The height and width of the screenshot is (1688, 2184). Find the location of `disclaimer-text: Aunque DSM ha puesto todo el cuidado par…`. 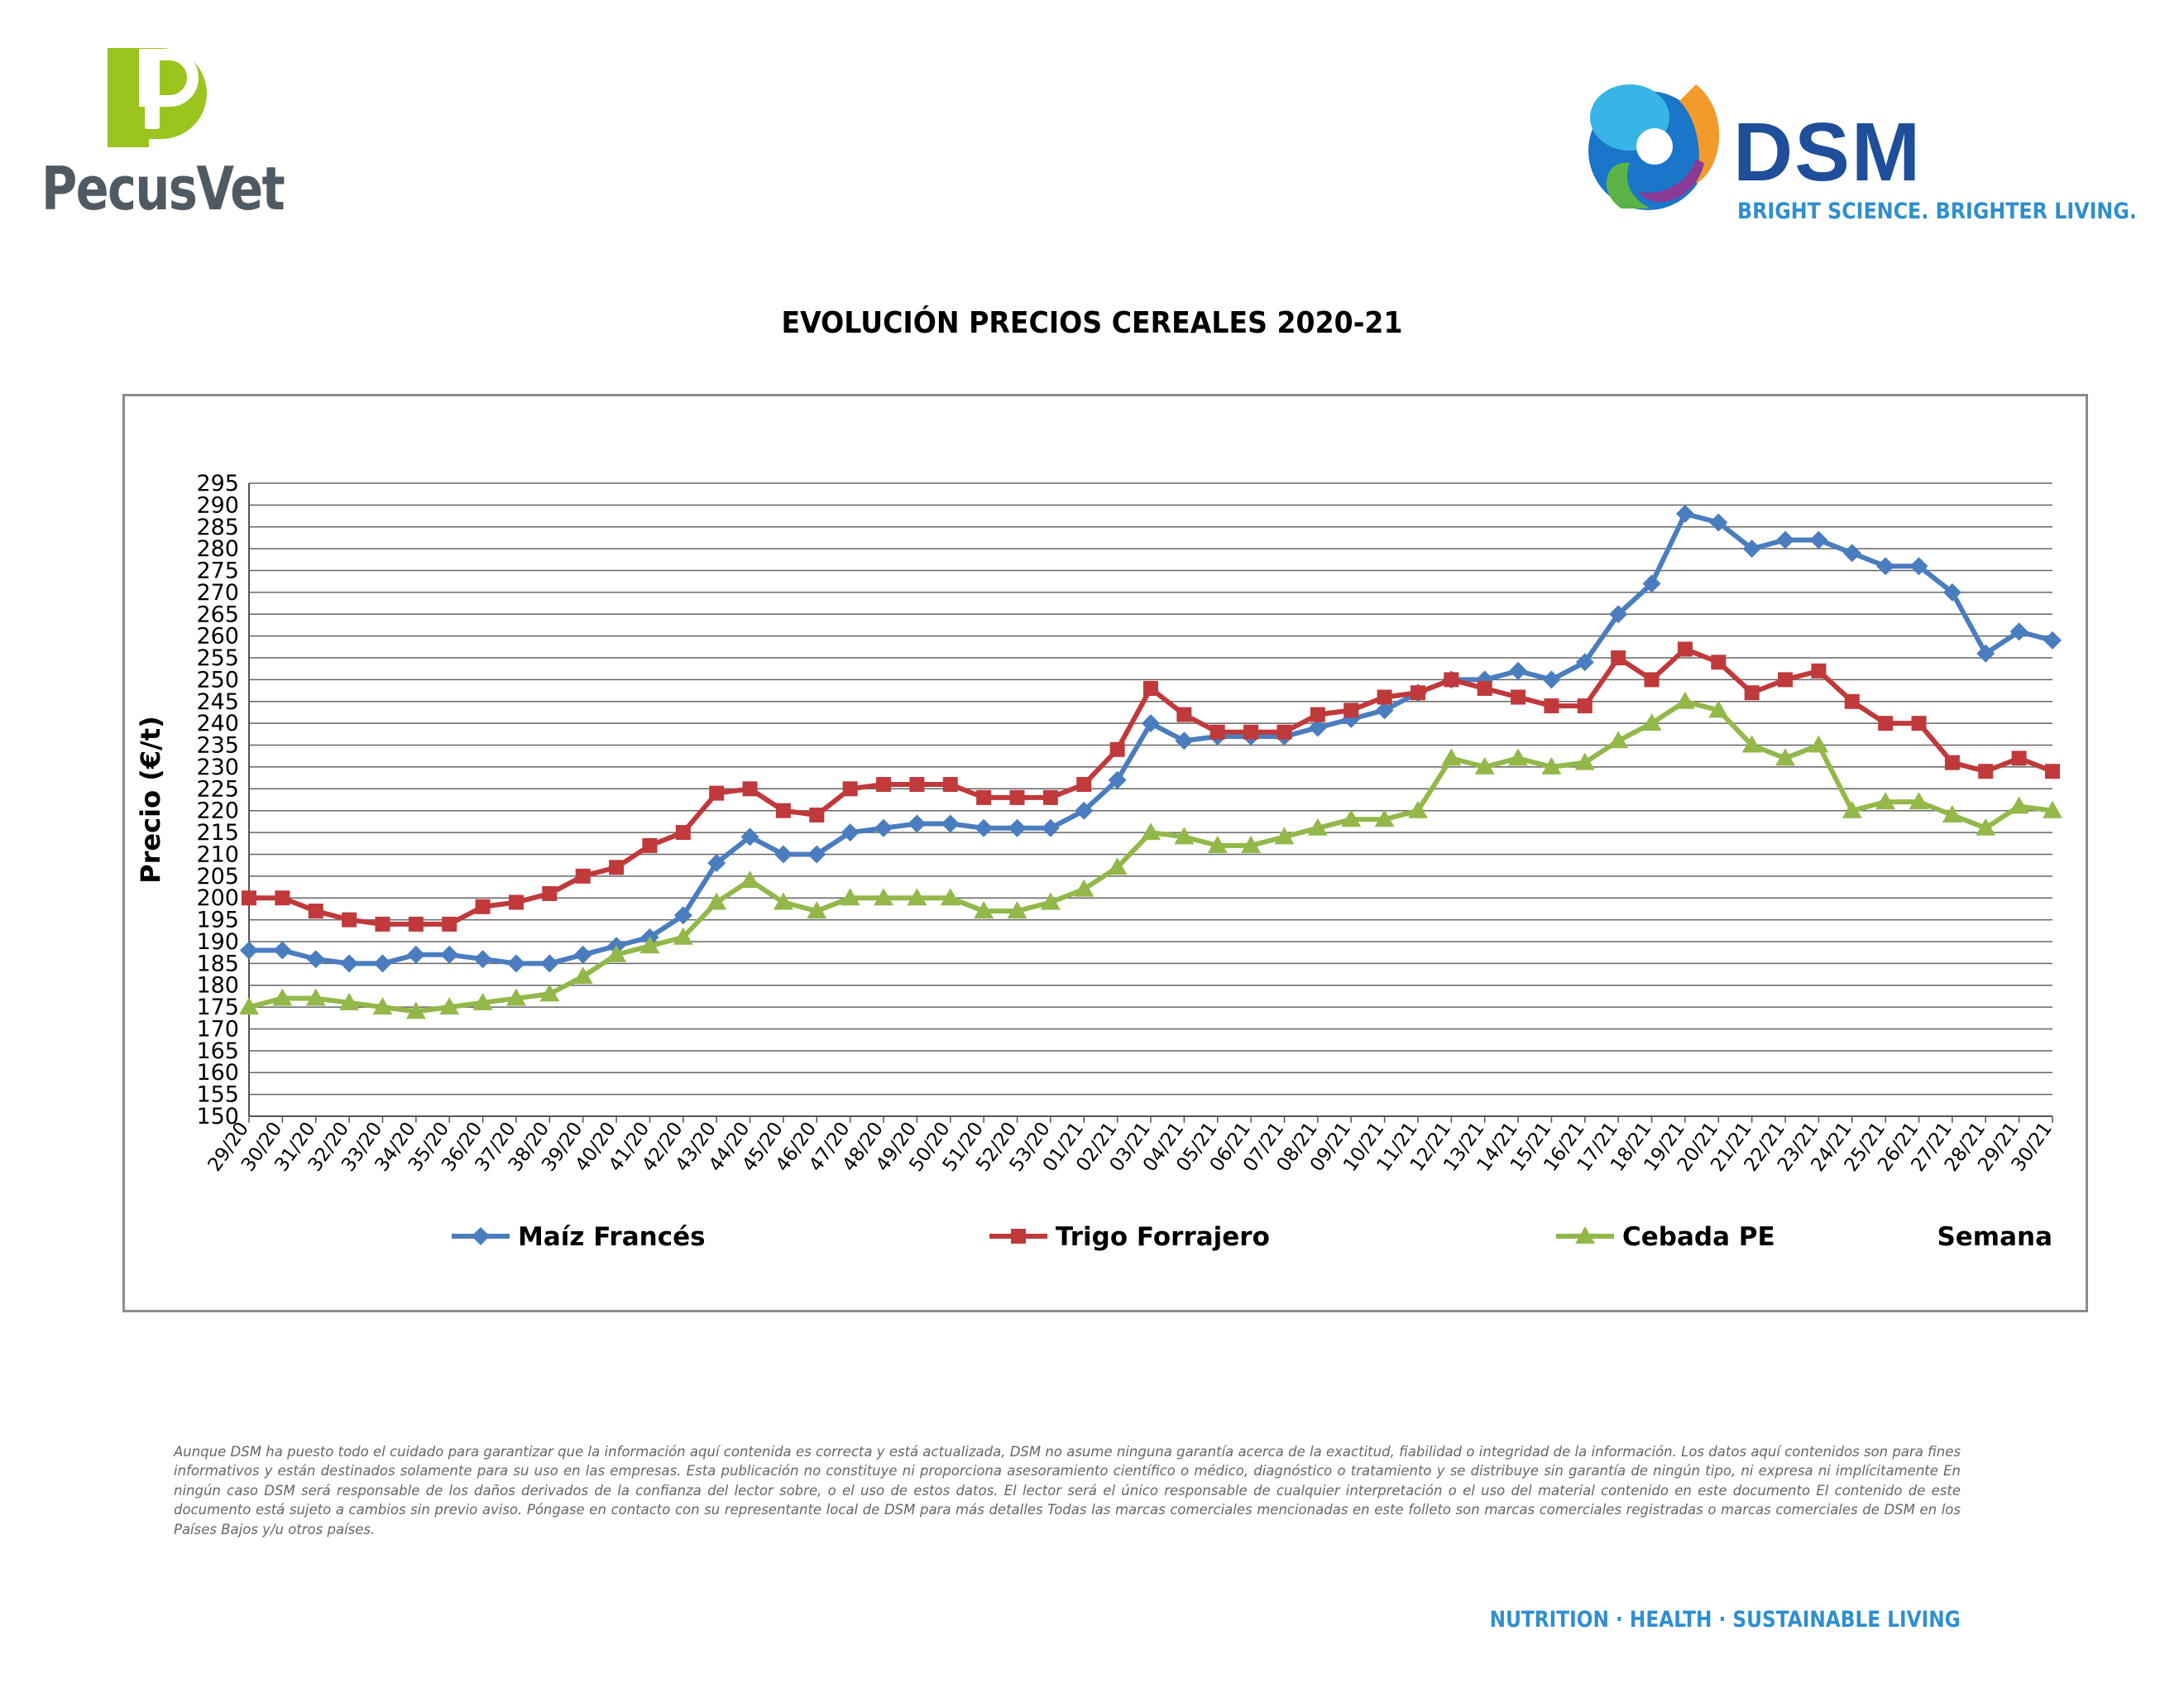

disclaimer-text: Aunque DSM ha puesto todo el cuidado par… is located at coordinates (1067, 1490).